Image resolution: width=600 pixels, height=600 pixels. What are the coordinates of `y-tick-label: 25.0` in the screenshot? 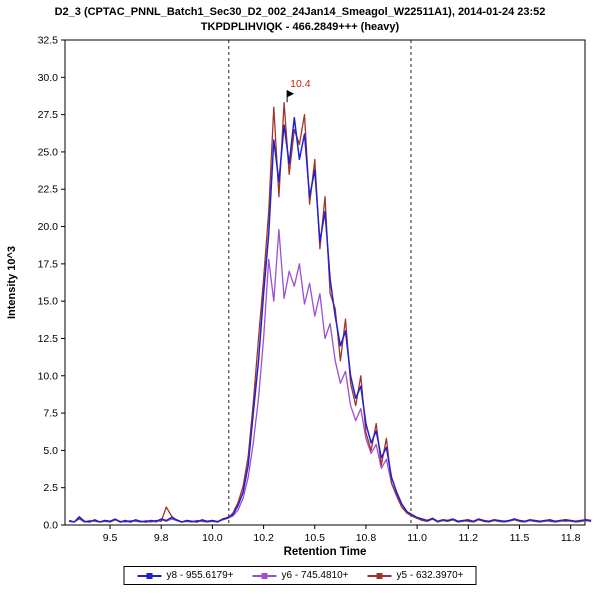 It's located at (48, 152).